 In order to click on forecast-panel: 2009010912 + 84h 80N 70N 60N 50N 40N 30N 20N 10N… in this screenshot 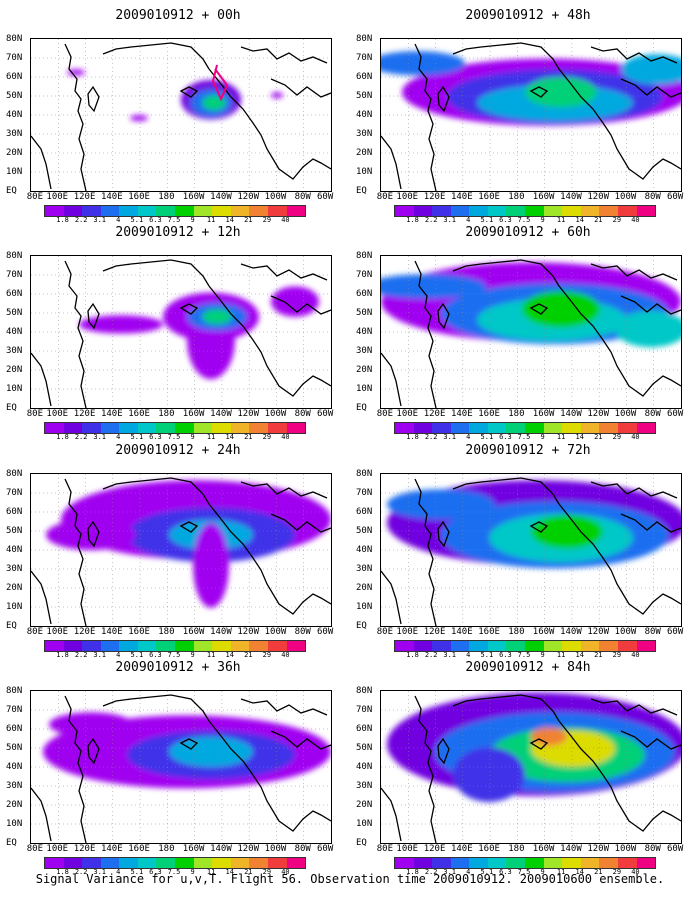, I will do `click(527, 772)`.